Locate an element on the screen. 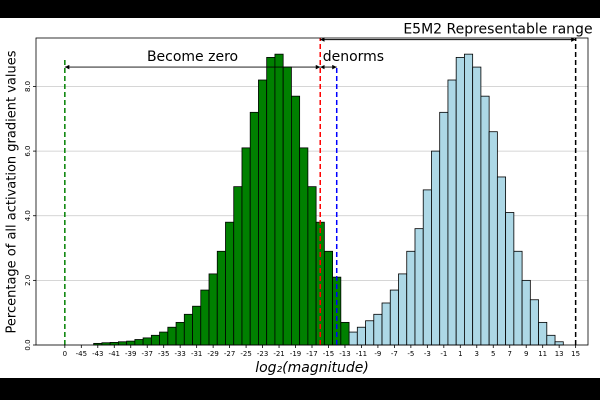 This screenshot has height=400, width=600. x-tick-label: 3 is located at coordinates (477, 354).